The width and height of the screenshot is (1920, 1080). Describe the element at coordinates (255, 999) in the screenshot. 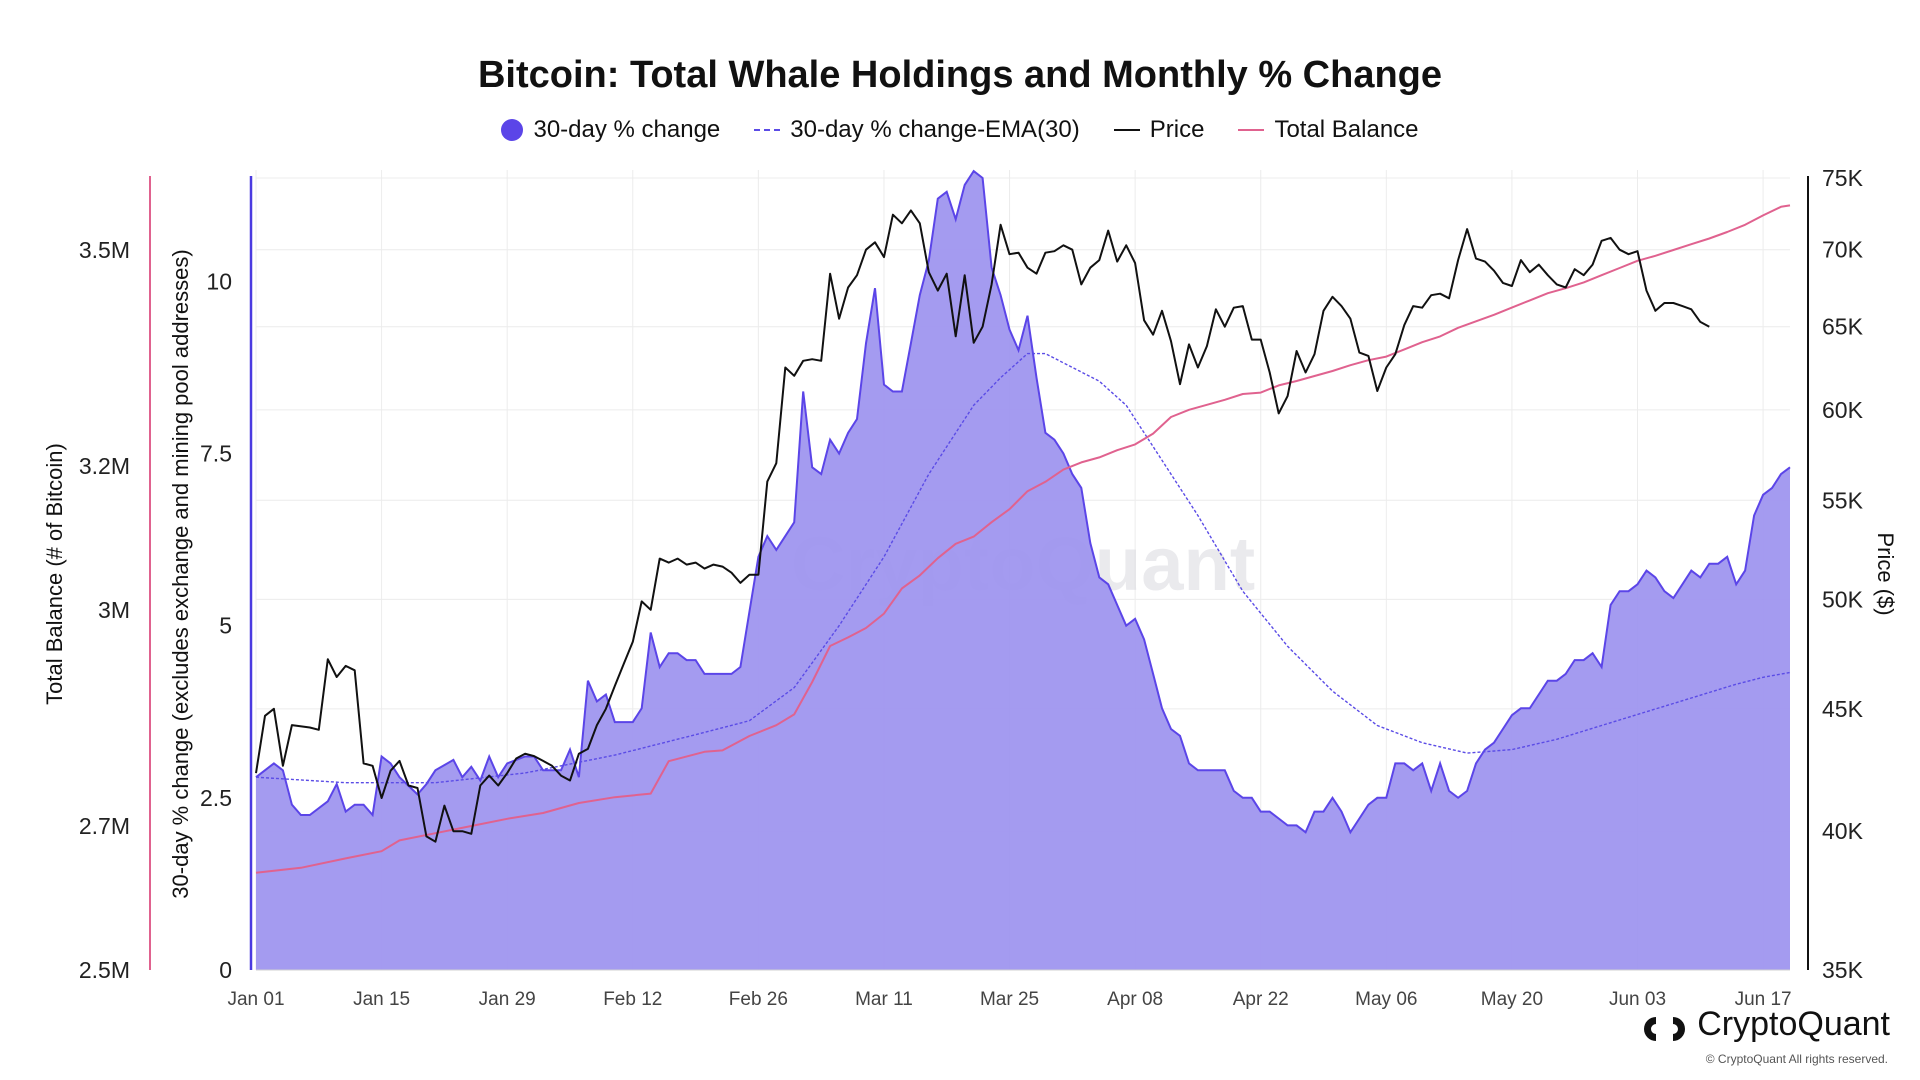

I see `x-tick-label: Jan 01` at that location.